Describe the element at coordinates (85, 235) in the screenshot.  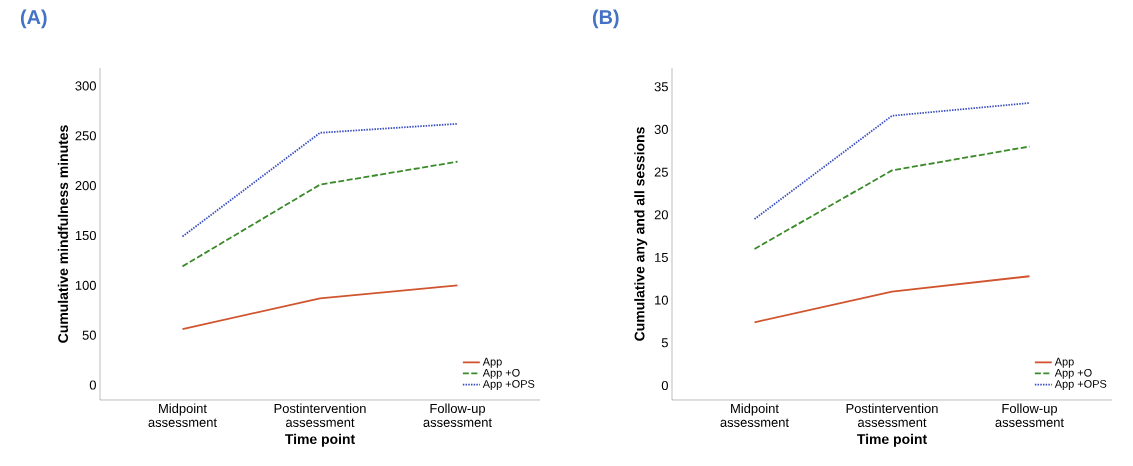
I see `y-tick-label: 150` at that location.